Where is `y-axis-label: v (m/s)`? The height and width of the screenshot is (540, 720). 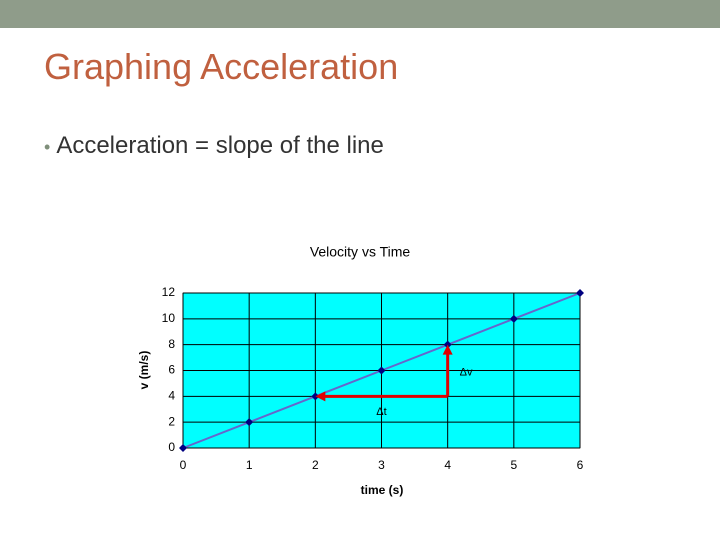
y-axis-label: v (m/s) is located at coordinates (144, 370).